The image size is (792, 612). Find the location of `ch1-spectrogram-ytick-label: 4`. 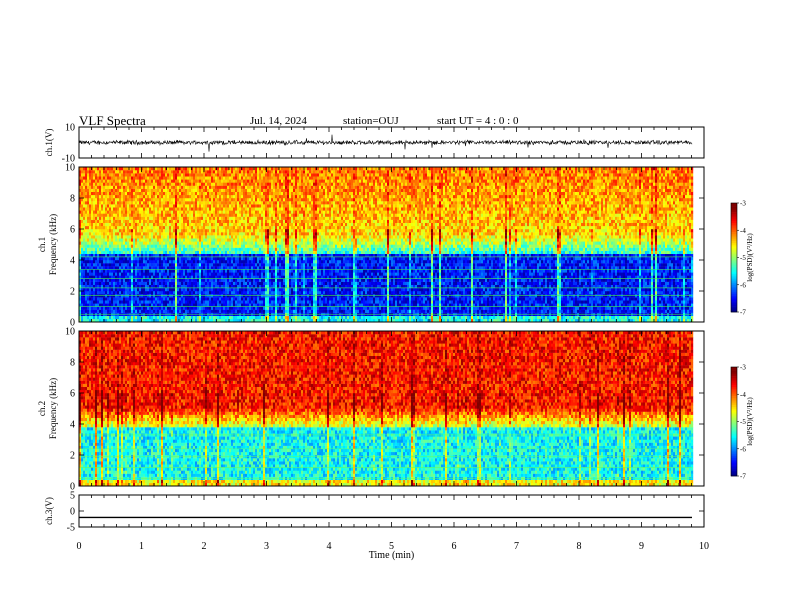

ch1-spectrogram-ytick-label: 4 is located at coordinates (72, 261).